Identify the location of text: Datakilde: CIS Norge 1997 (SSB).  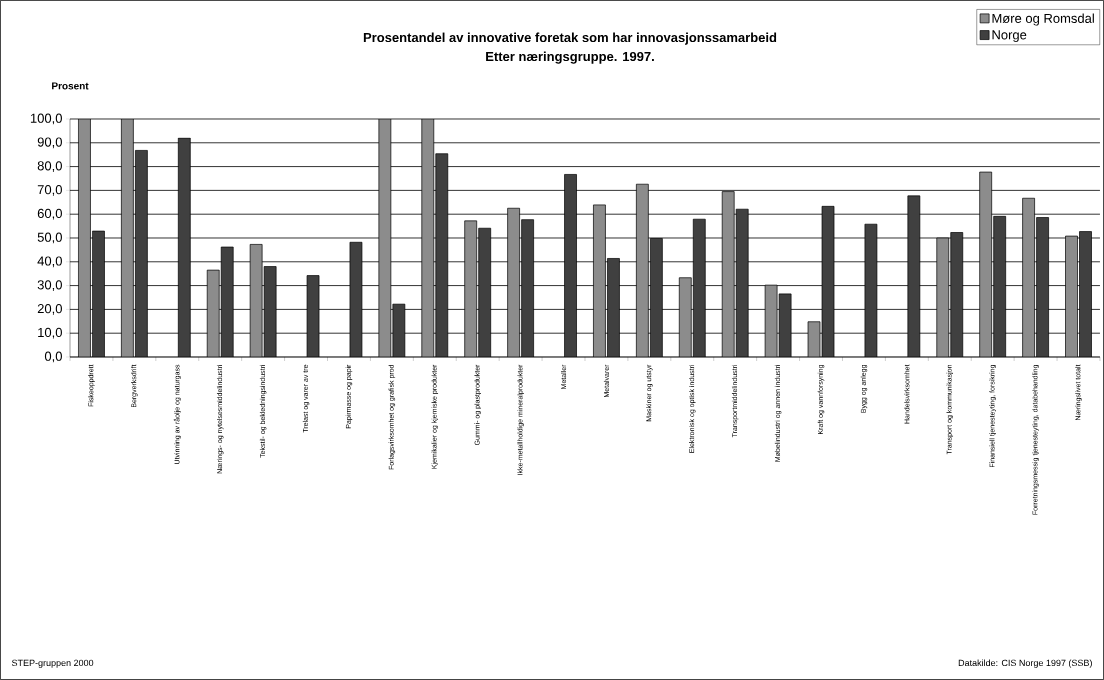
(1025, 663).